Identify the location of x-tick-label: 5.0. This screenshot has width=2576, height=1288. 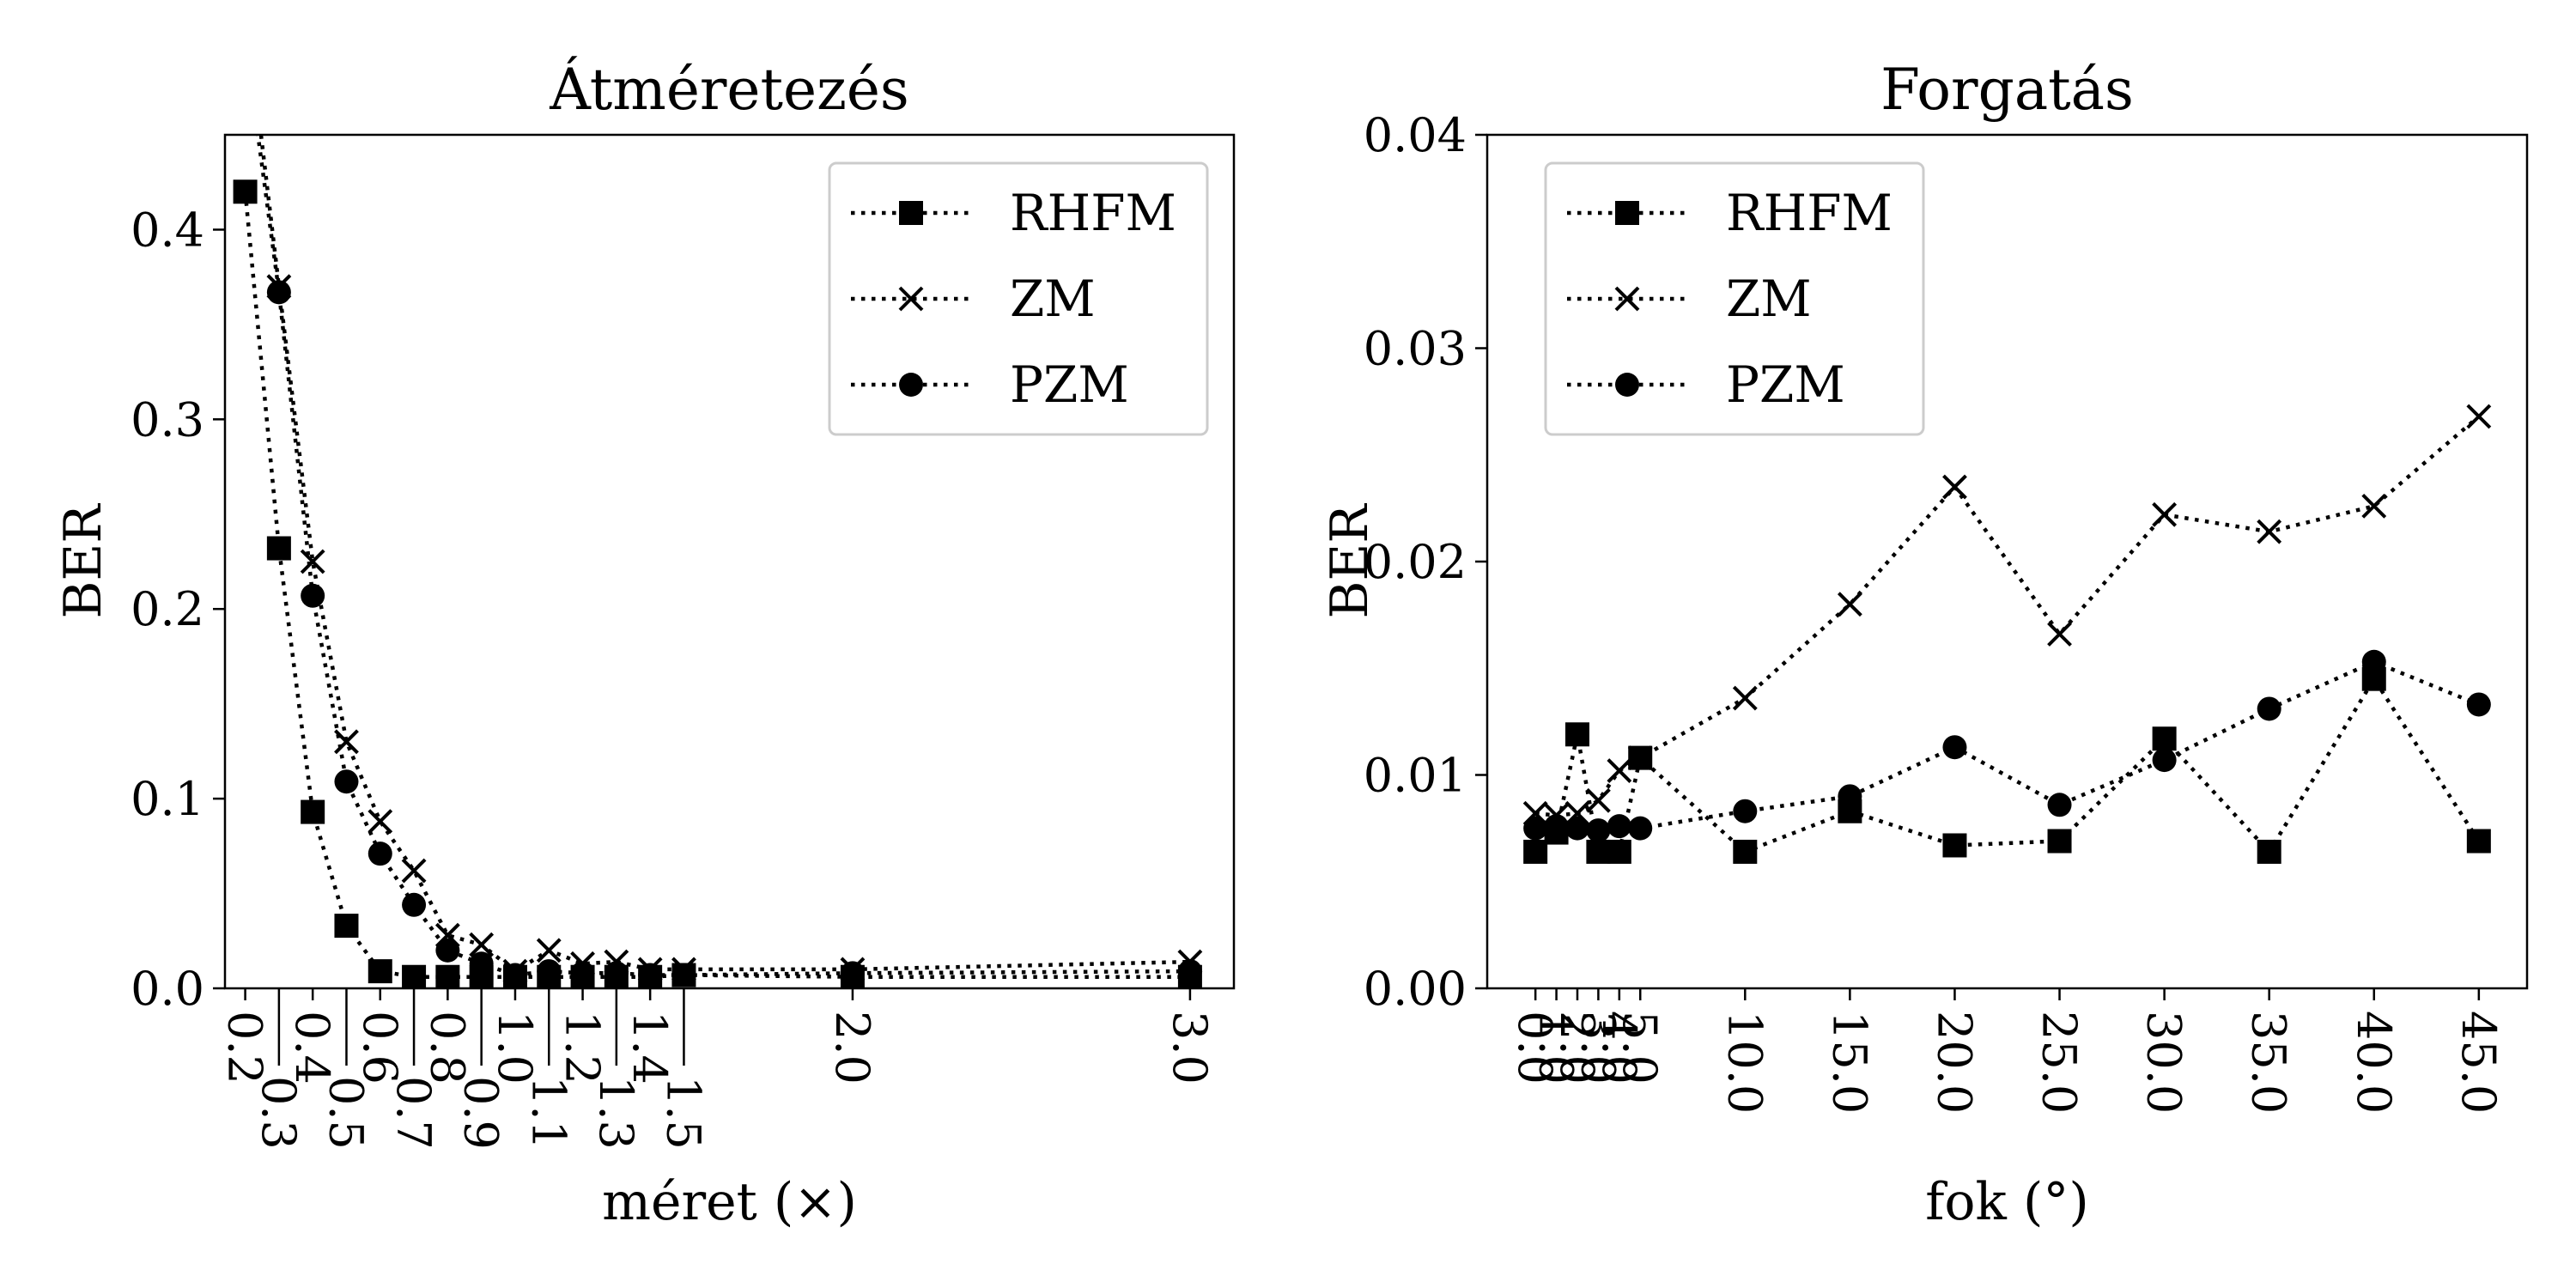
(1640, 1047).